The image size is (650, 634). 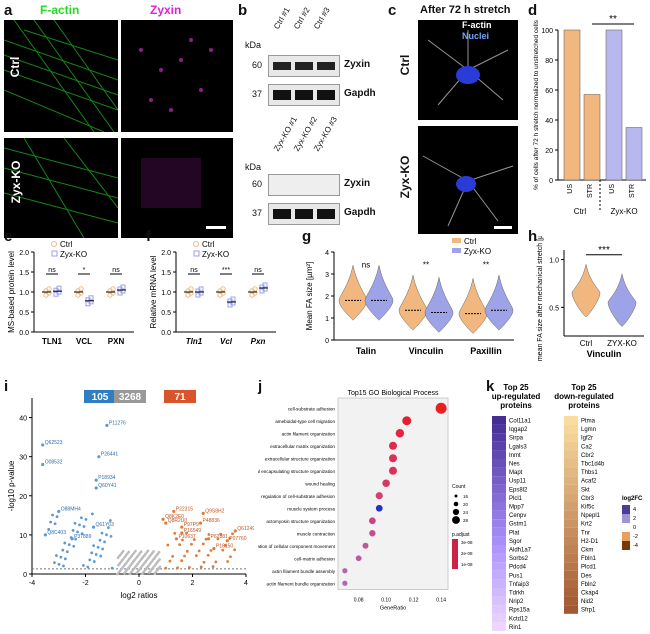 I want to click on k-legend-swatch, so click(x=626, y=518).